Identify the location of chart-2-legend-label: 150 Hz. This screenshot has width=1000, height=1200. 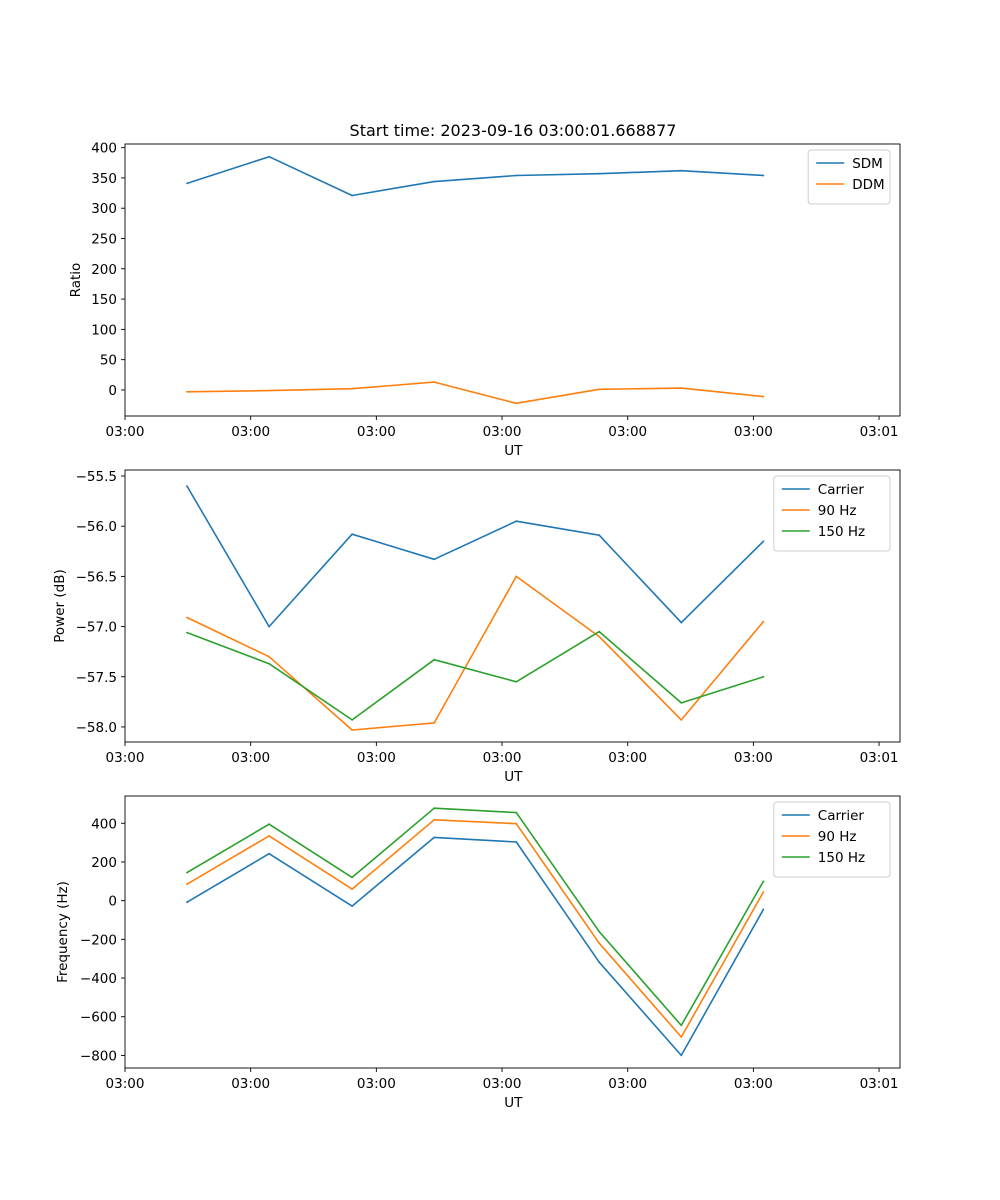
(841, 858).